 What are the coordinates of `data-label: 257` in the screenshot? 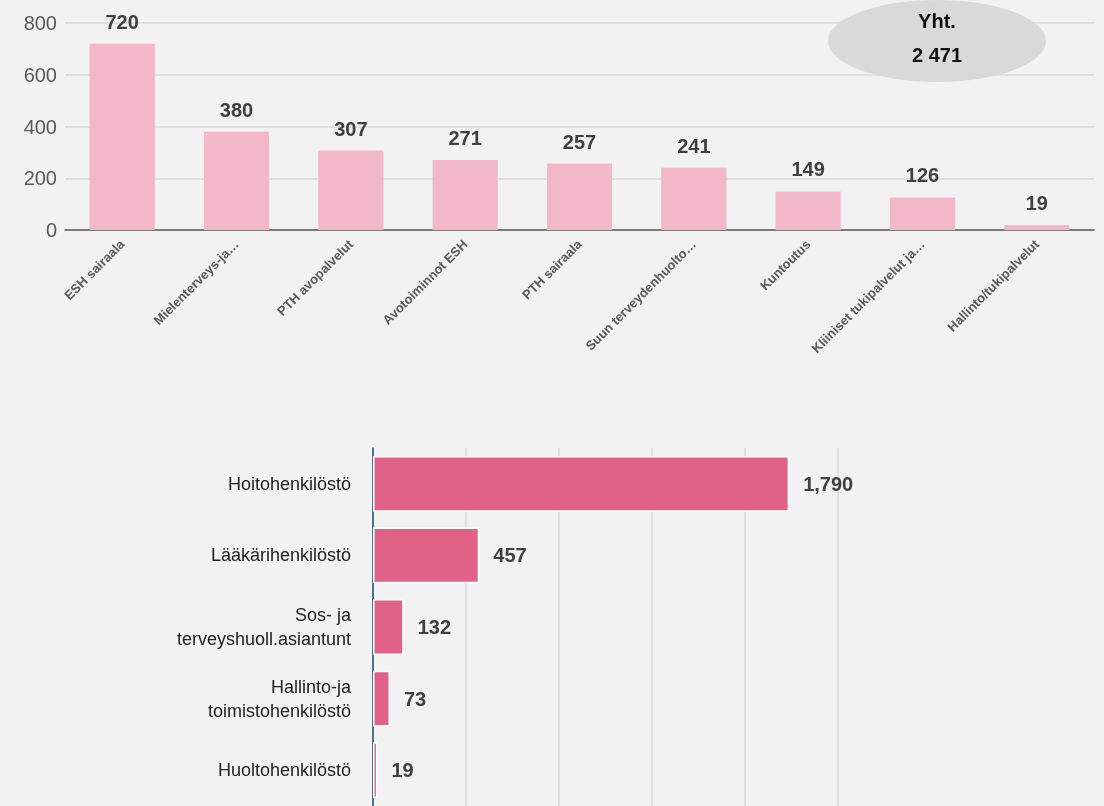 It's located at (579, 141).